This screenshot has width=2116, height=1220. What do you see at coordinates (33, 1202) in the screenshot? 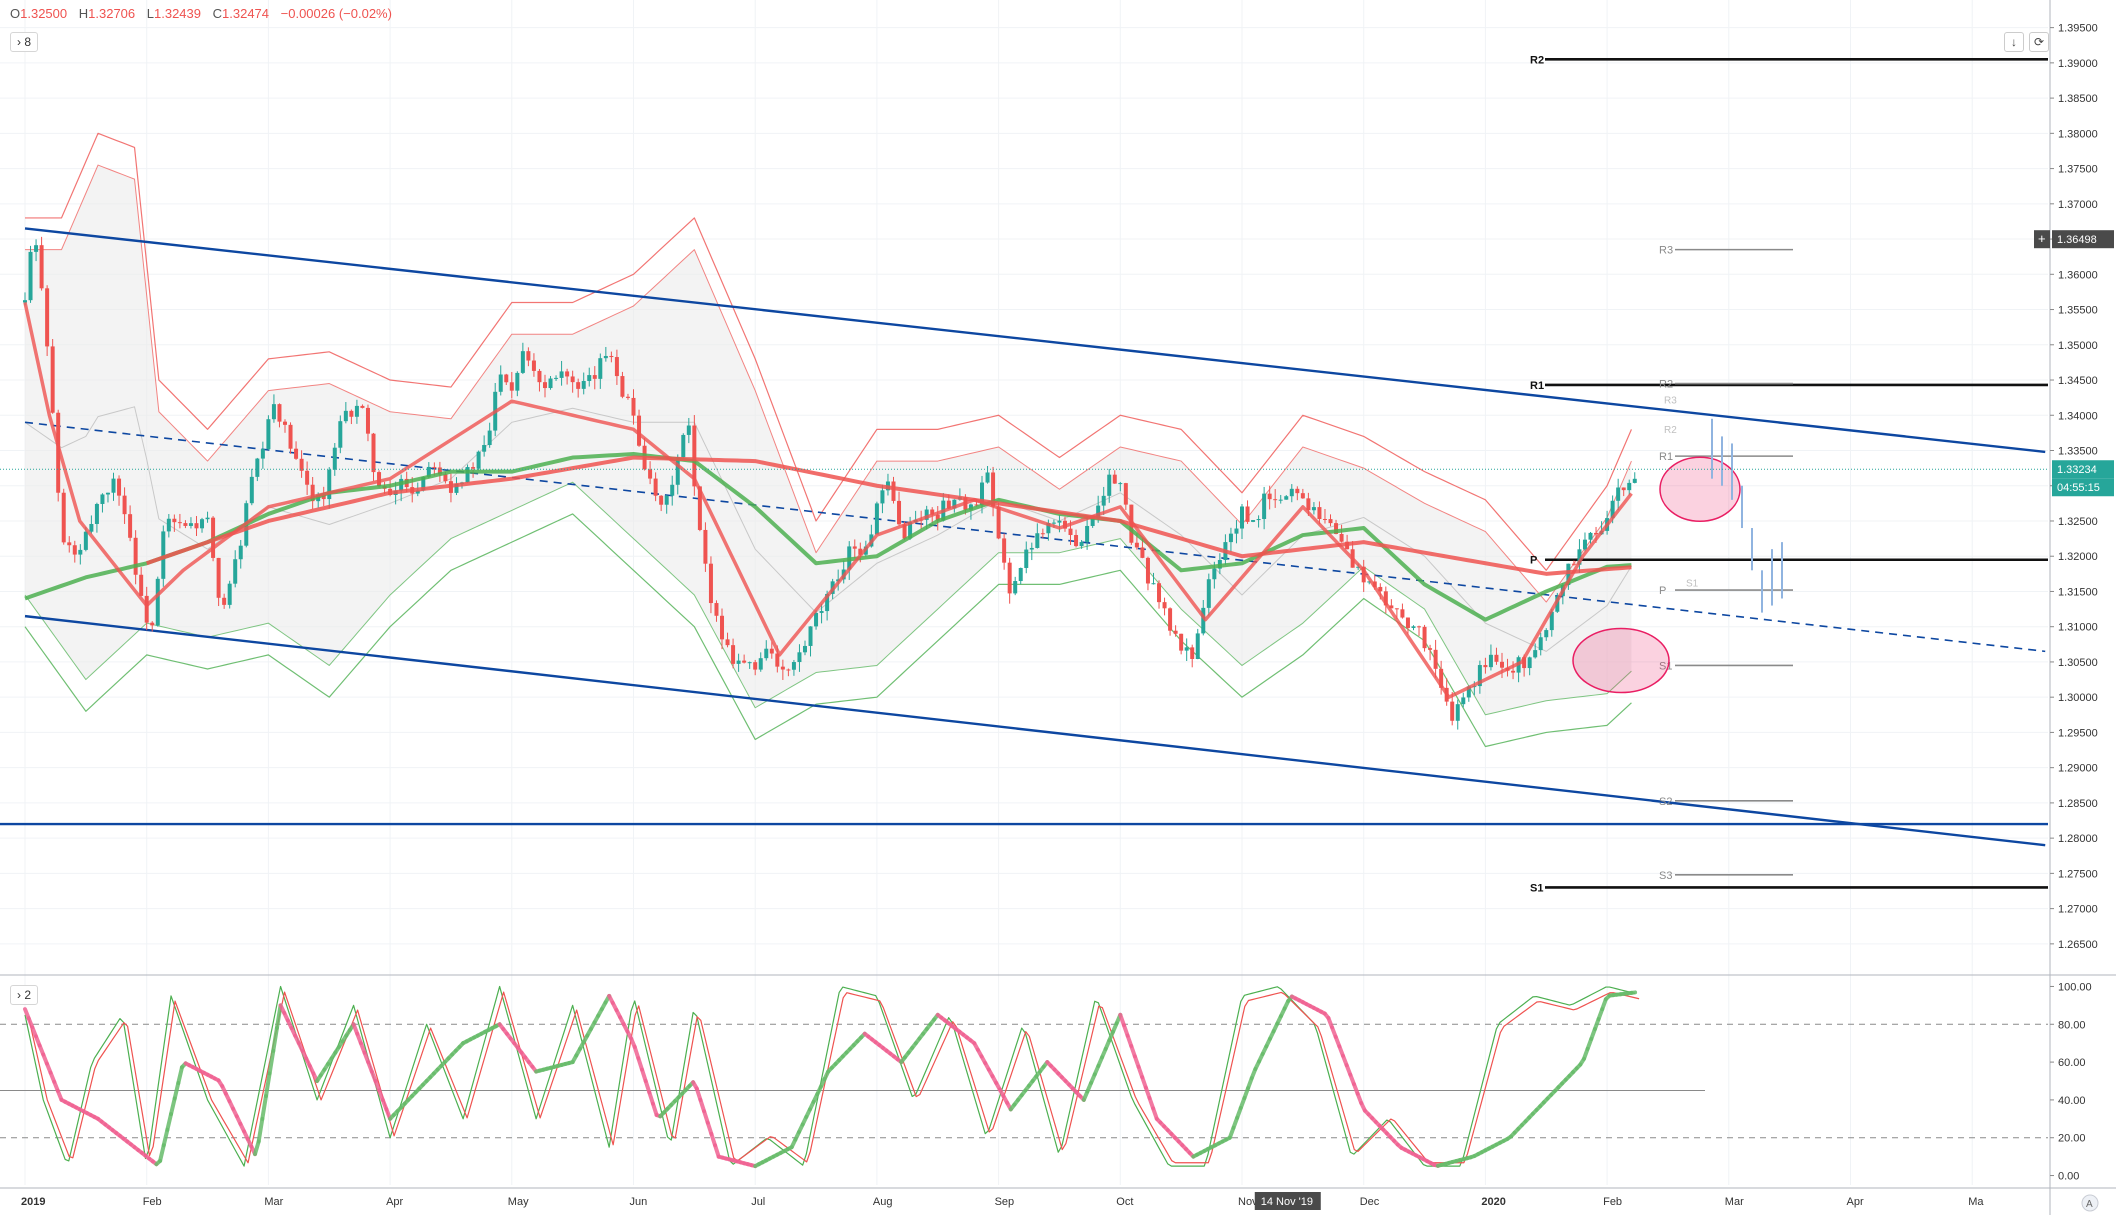
I see `time-axis-label: 2019` at bounding box center [33, 1202].